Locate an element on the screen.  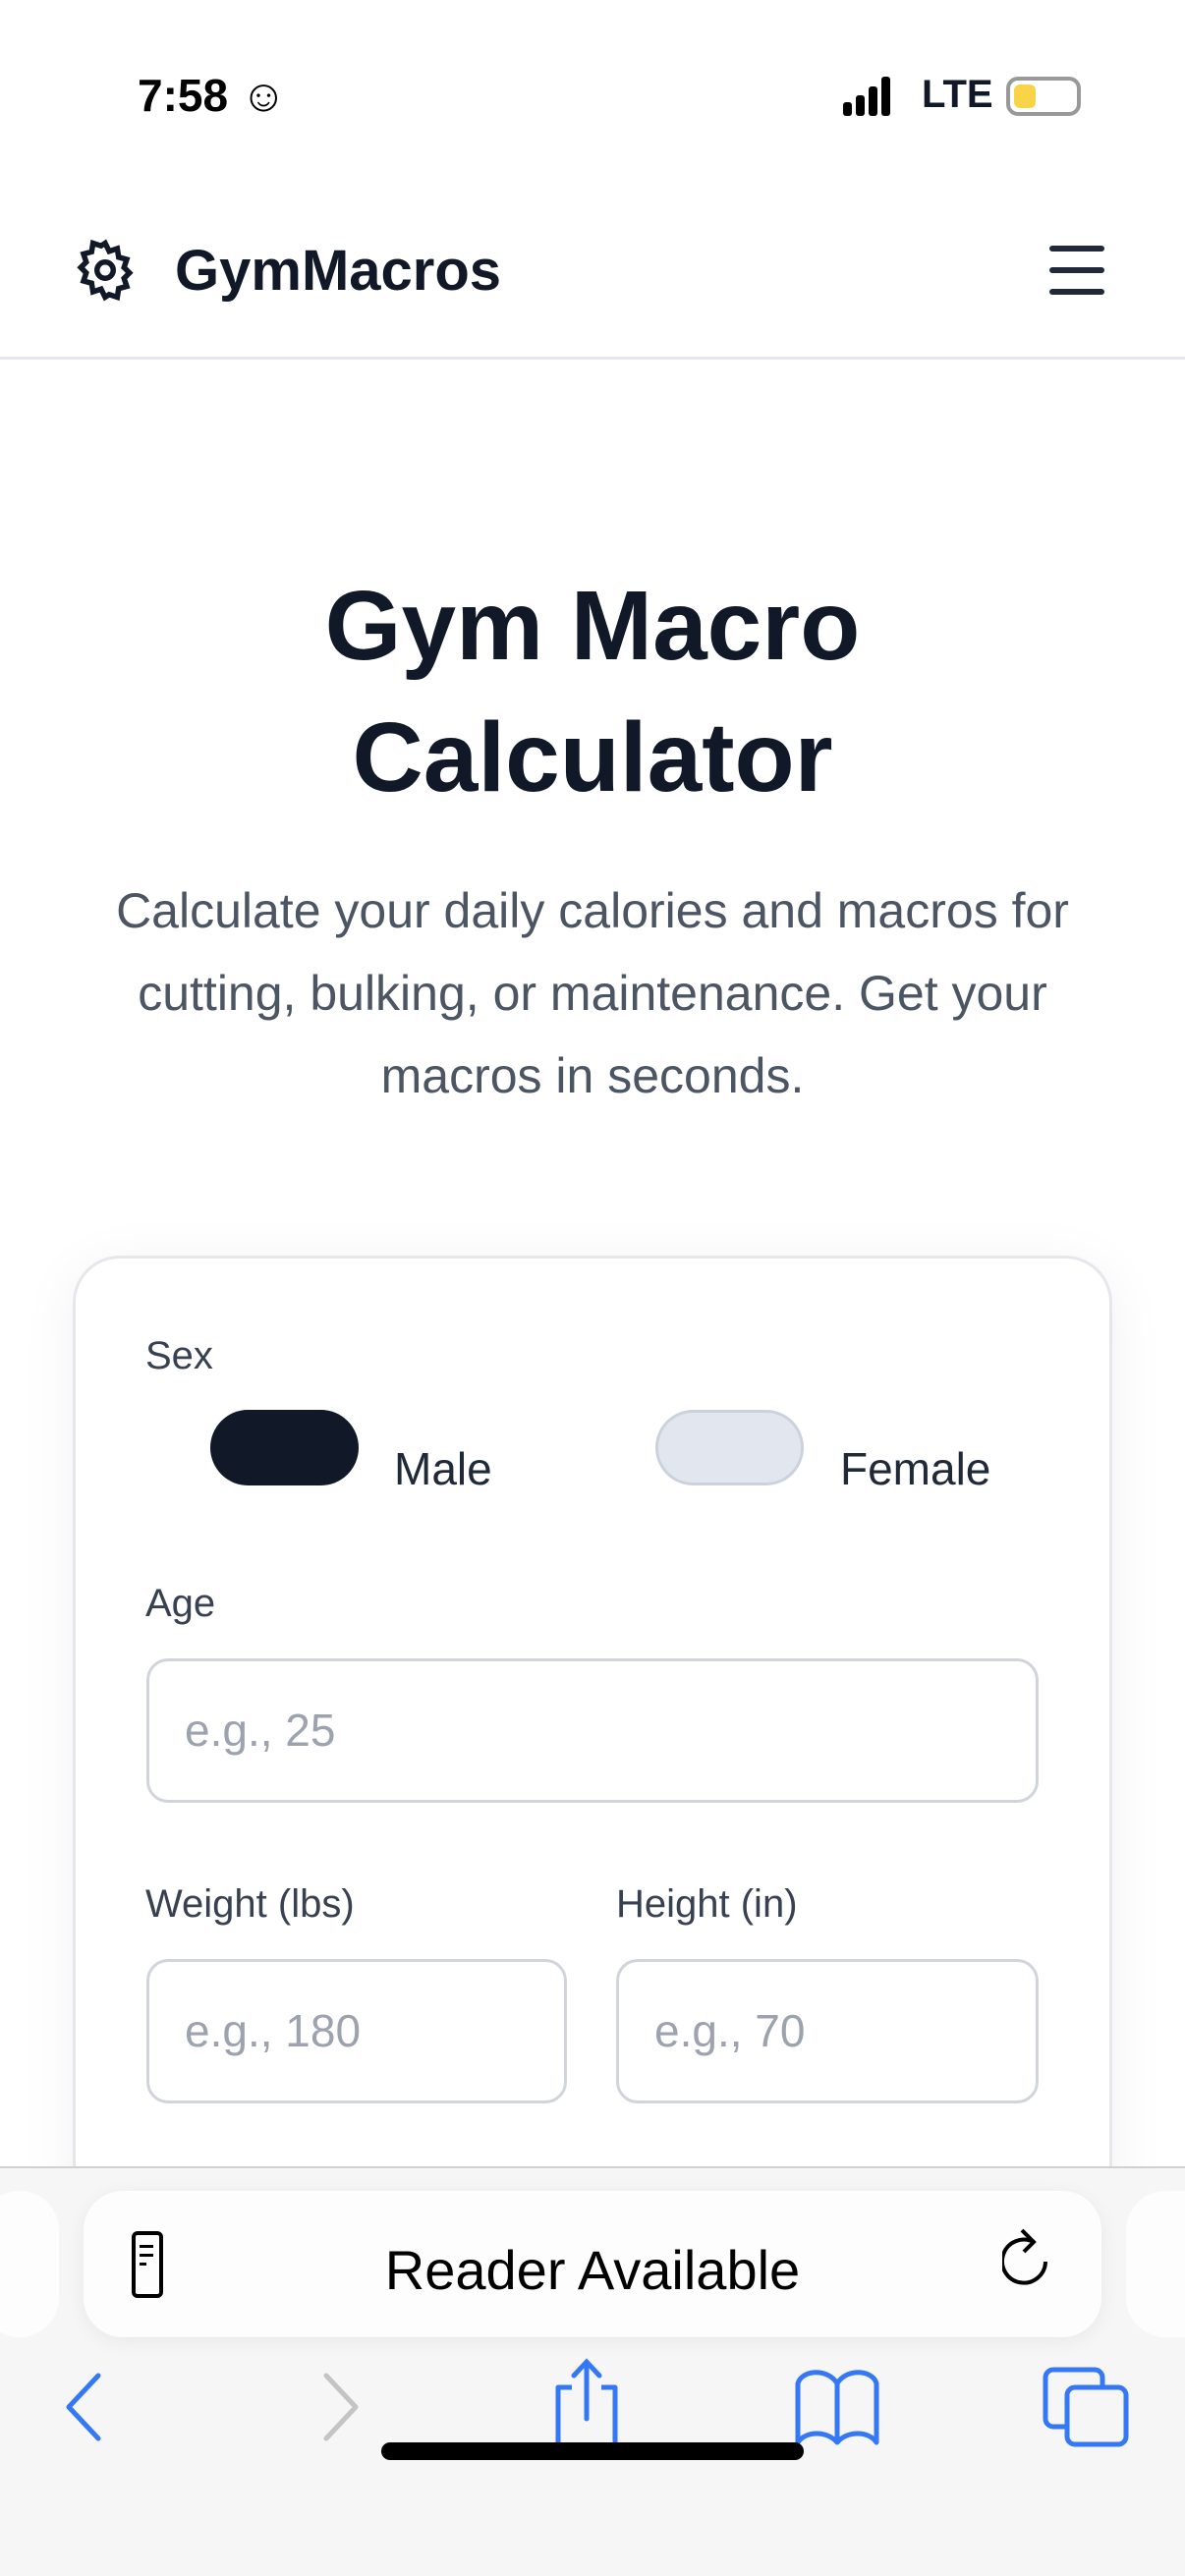
gear-icon is located at coordinates (106, 270).